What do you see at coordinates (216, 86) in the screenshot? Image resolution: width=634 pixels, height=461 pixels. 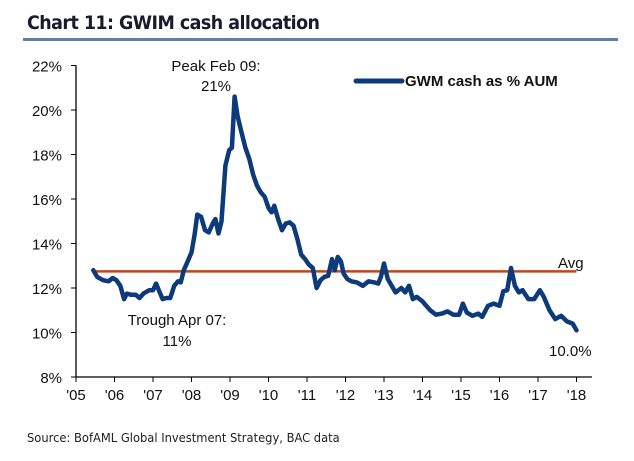 I see `peak-annotation-line2: 21%` at bounding box center [216, 86].